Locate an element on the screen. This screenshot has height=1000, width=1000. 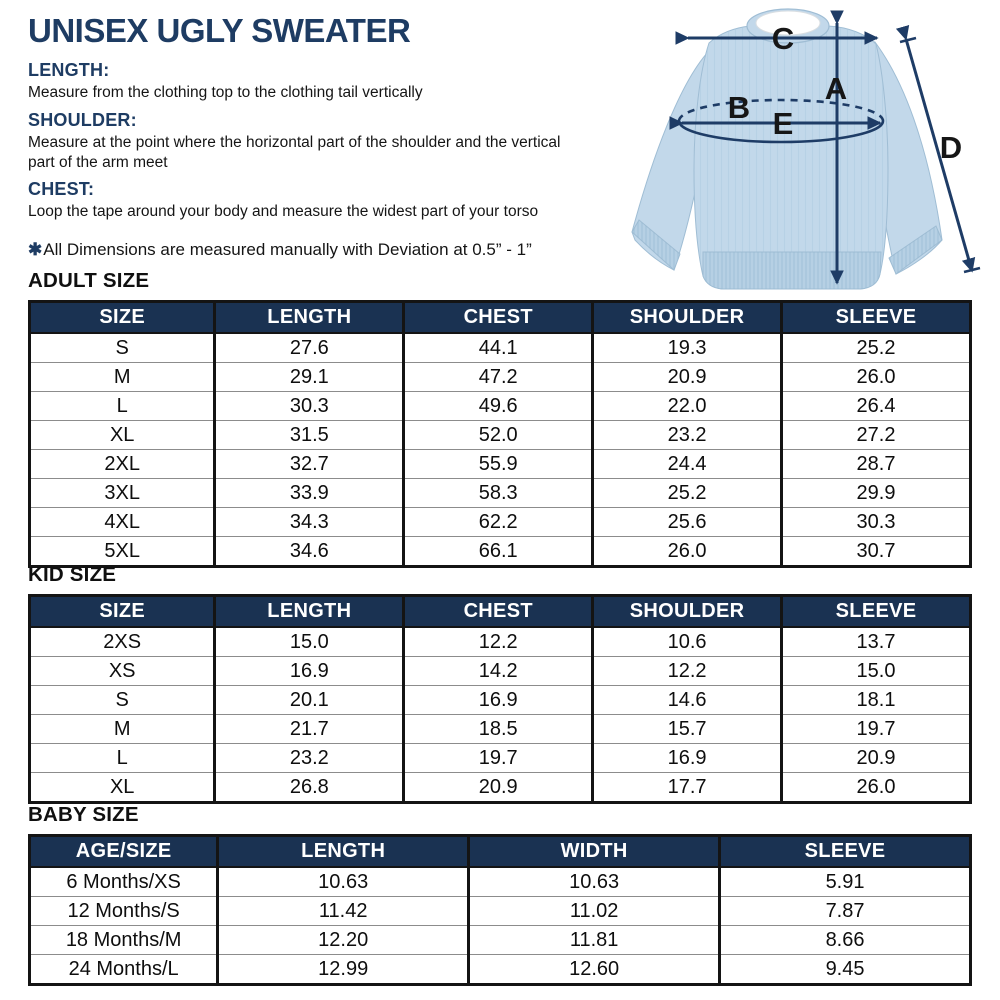
measurement-cell: 34.3 is located at coordinates (308, 522).